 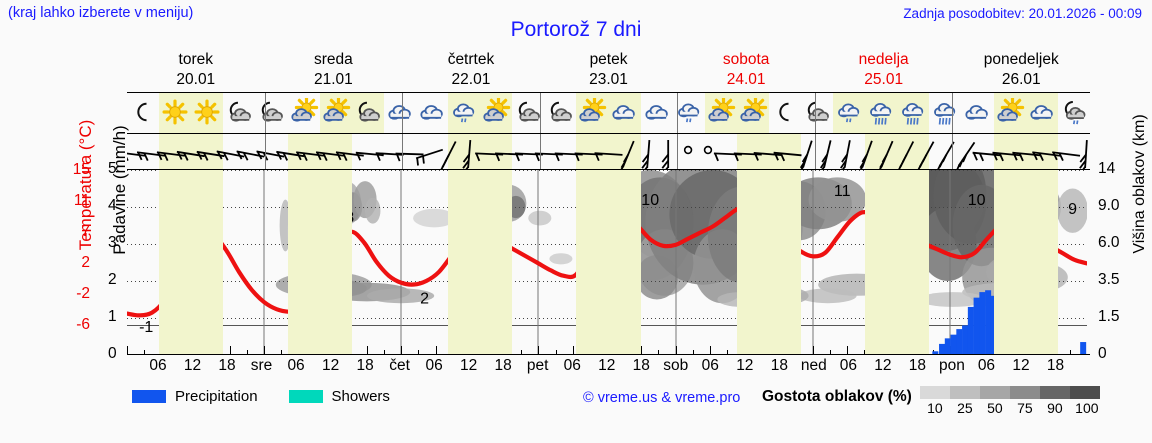 What do you see at coordinates (995, 408) in the screenshot?
I see `cloud-density-value: 50` at bounding box center [995, 408].